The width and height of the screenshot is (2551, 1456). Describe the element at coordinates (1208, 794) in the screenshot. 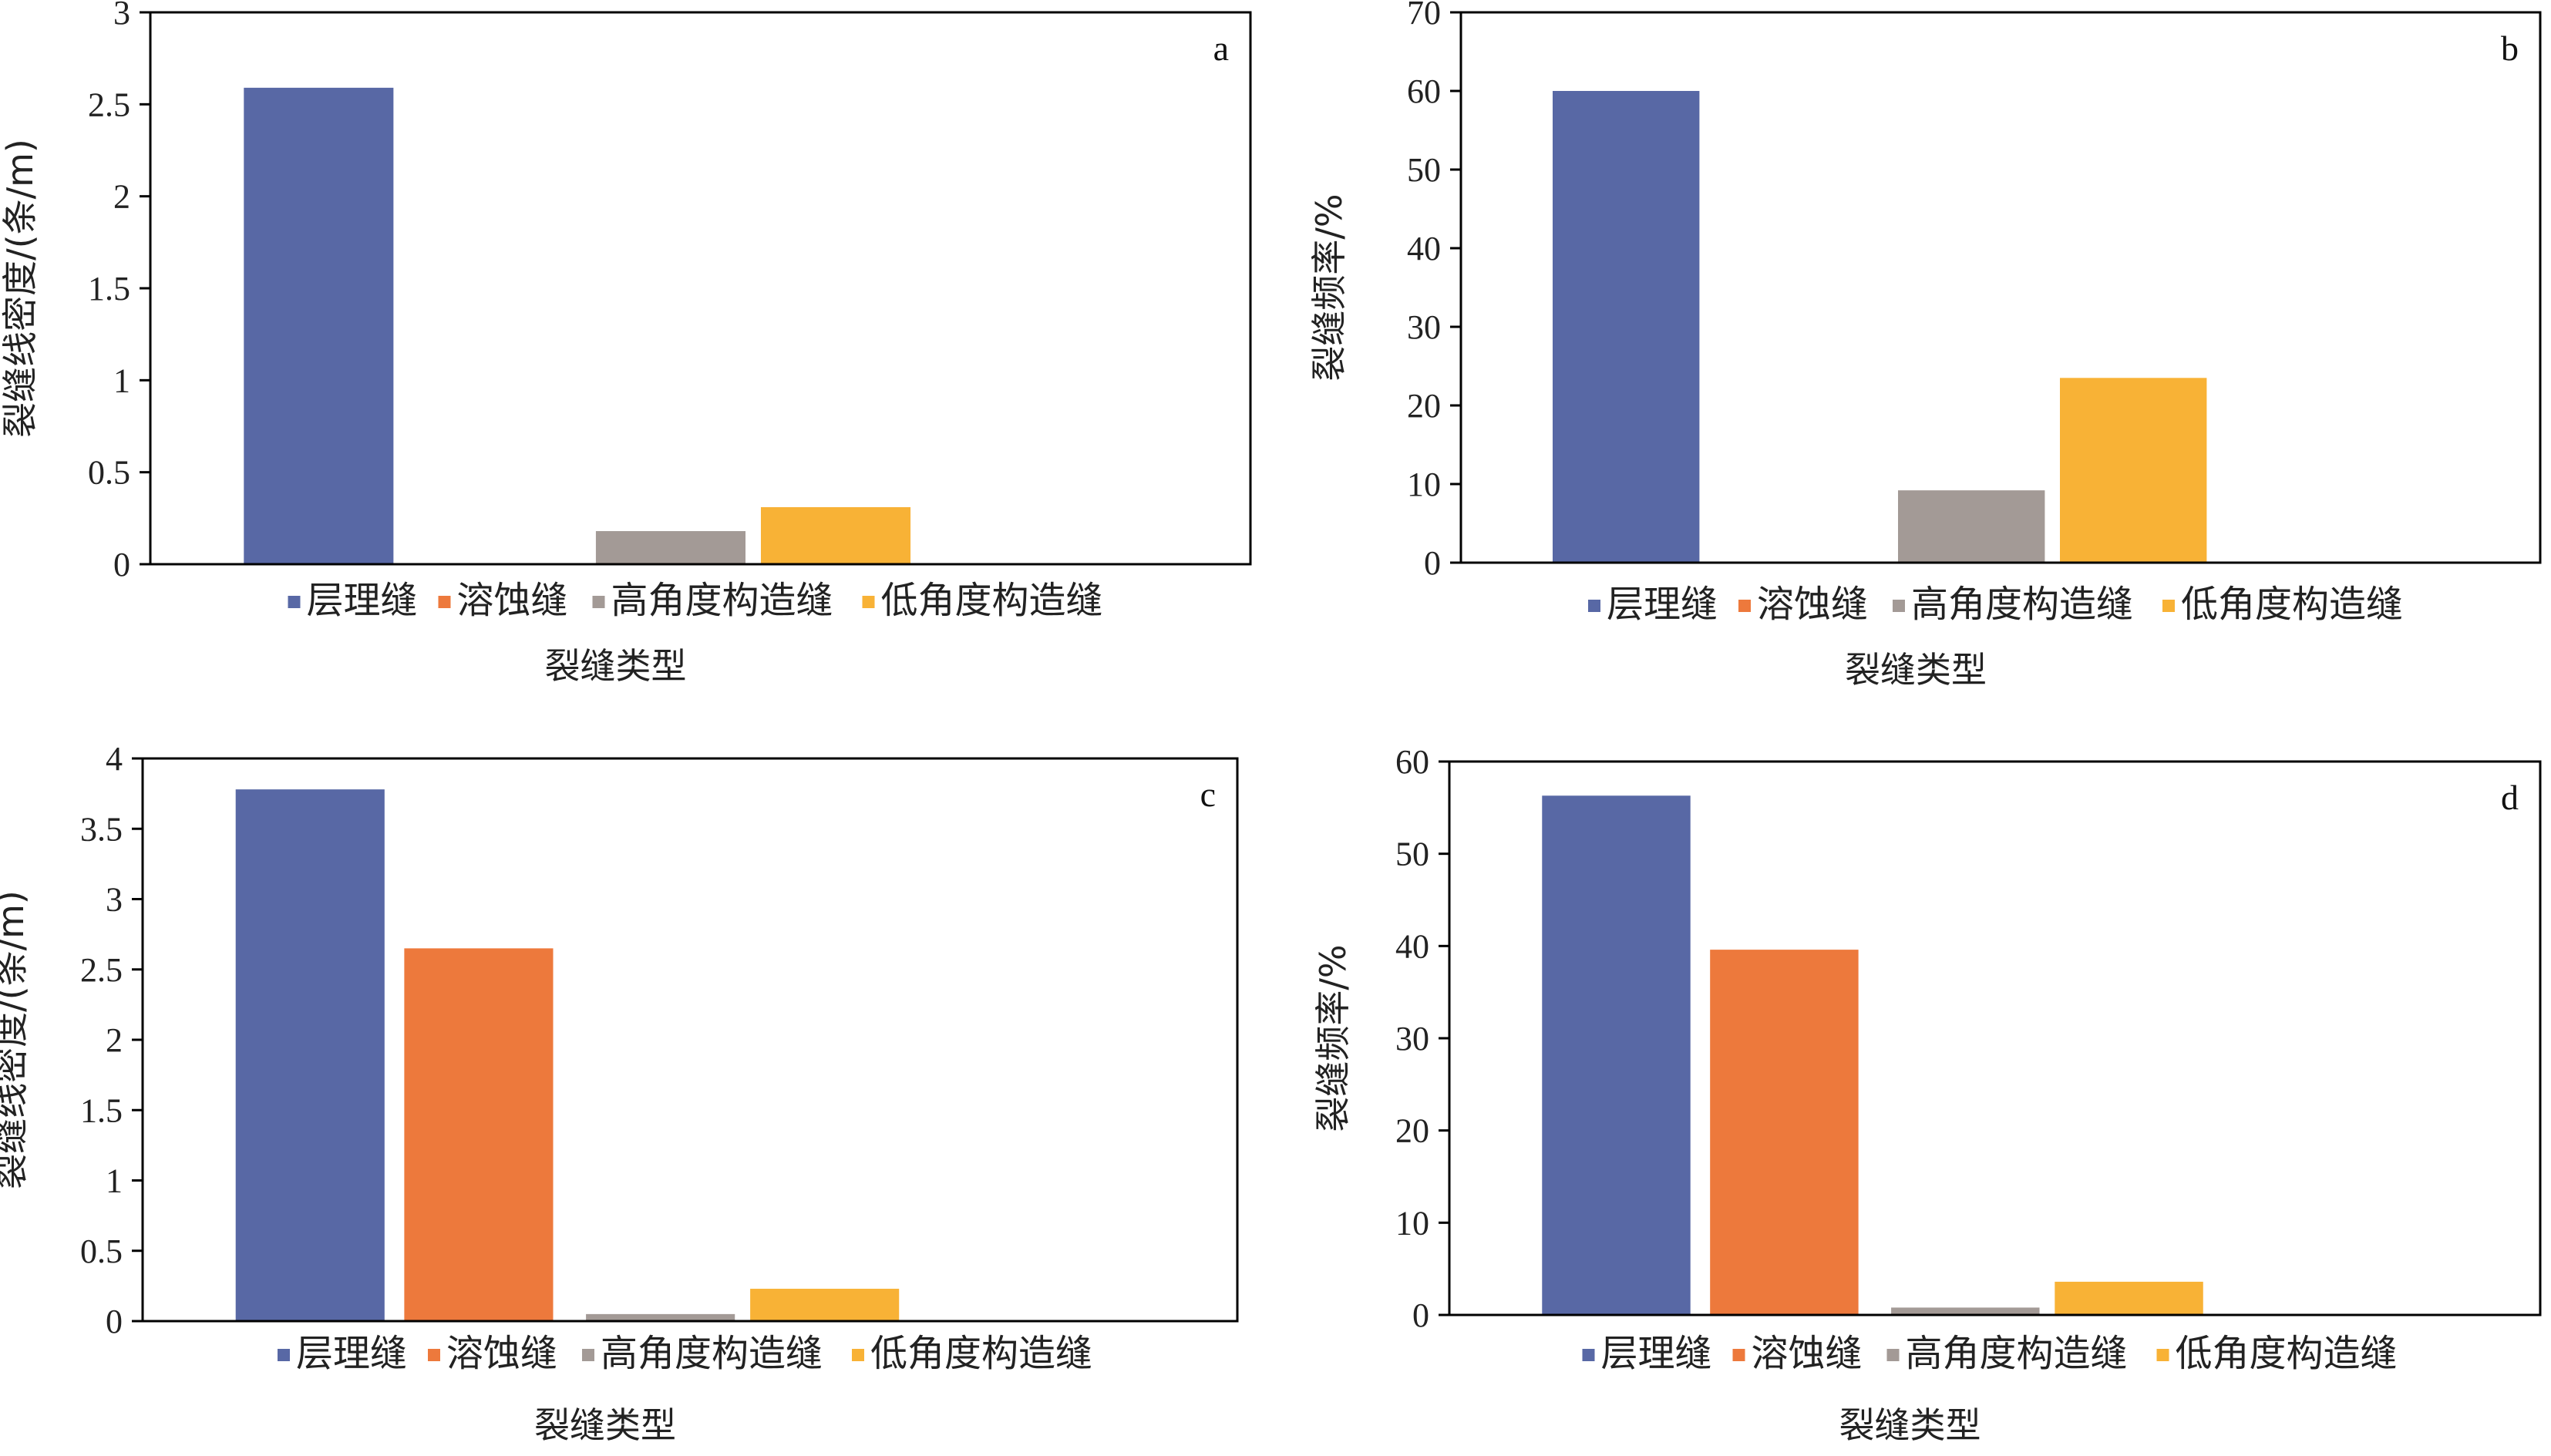

I see `panel-label: c` at that location.